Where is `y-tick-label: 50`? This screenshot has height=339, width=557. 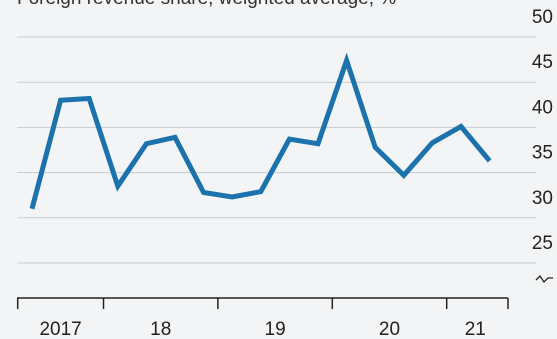
y-tick-label: 50 is located at coordinates (542, 17).